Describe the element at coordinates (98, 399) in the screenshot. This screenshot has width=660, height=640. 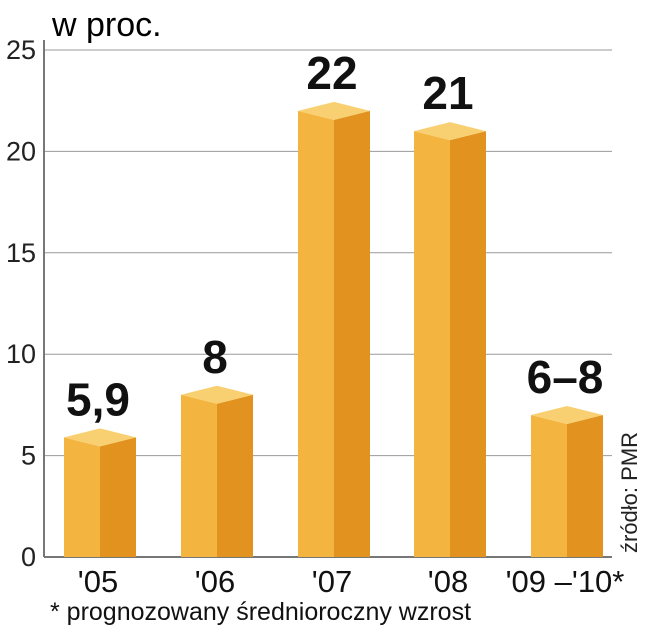
I see `value-label: 5,9` at that location.